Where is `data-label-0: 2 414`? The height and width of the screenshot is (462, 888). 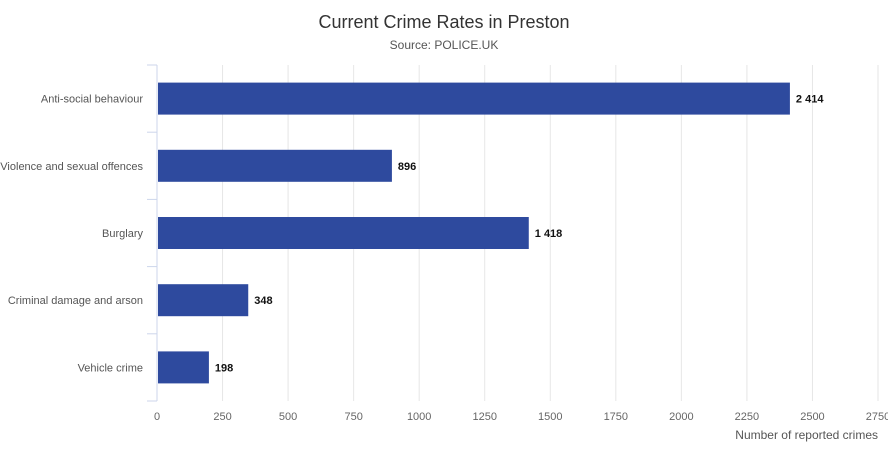
data-label-0: 2 414 is located at coordinates (810, 100).